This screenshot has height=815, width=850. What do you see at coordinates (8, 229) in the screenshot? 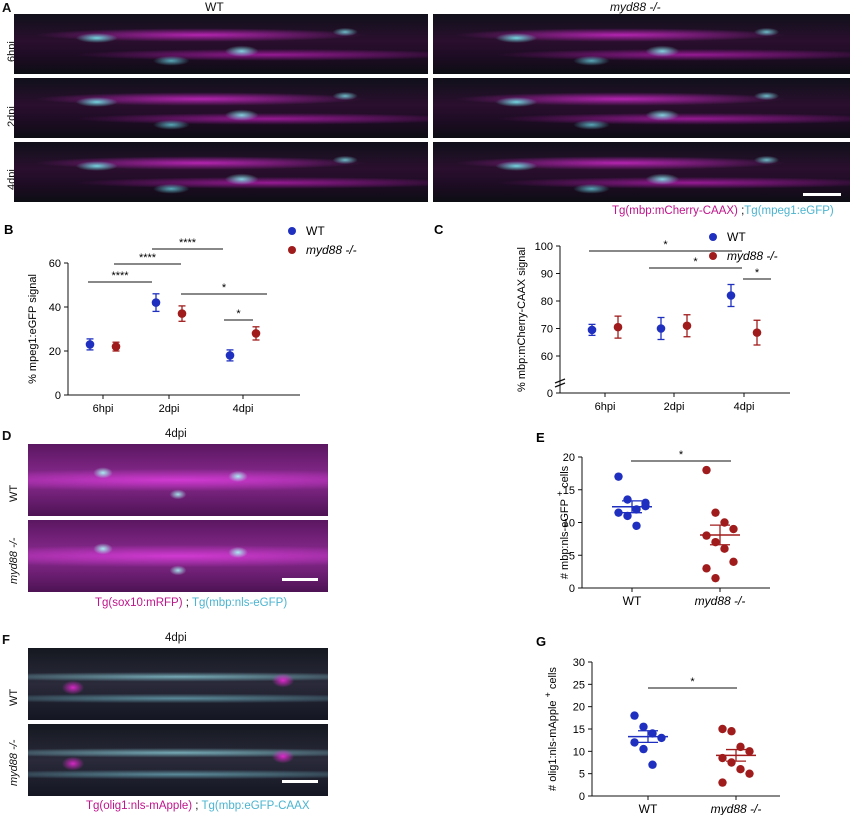
I see `panel-label-b: B` at bounding box center [8, 229].